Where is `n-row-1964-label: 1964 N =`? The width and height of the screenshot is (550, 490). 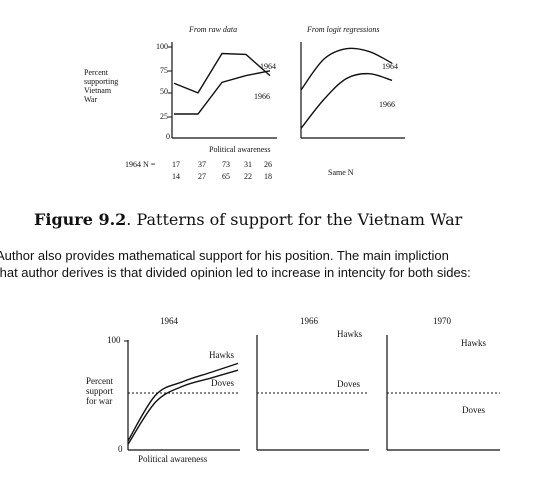
n-row-1964-label: 1964 N = is located at coordinates (140, 164).